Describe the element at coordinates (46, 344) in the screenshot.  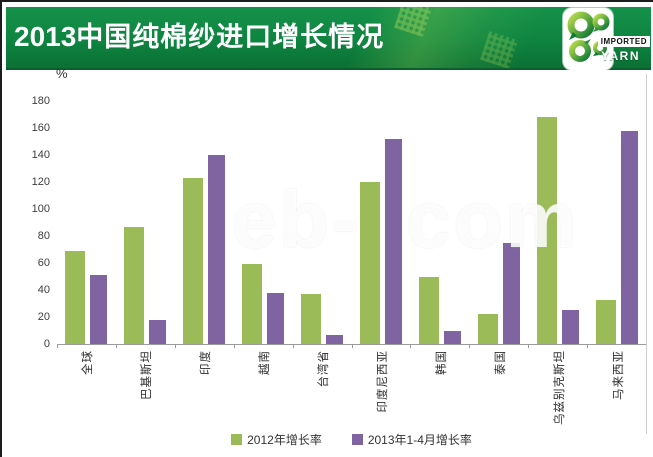
I see `y-tick-label: 0` at that location.